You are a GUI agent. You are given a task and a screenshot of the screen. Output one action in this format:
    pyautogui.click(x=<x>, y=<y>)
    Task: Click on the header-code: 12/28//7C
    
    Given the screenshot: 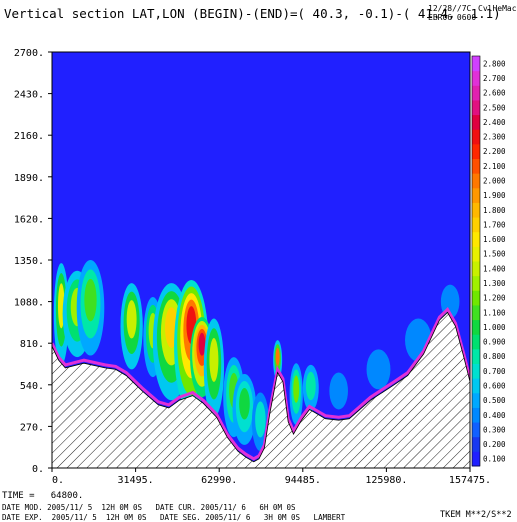 What is the action you would take?
    pyautogui.click(x=450, y=8)
    